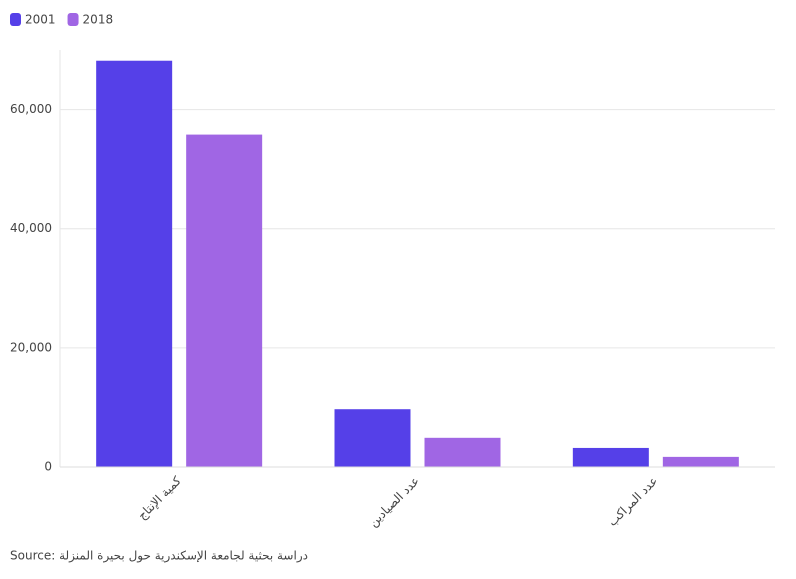  I want to click on y-tick-label: 40,000, so click(31, 228).